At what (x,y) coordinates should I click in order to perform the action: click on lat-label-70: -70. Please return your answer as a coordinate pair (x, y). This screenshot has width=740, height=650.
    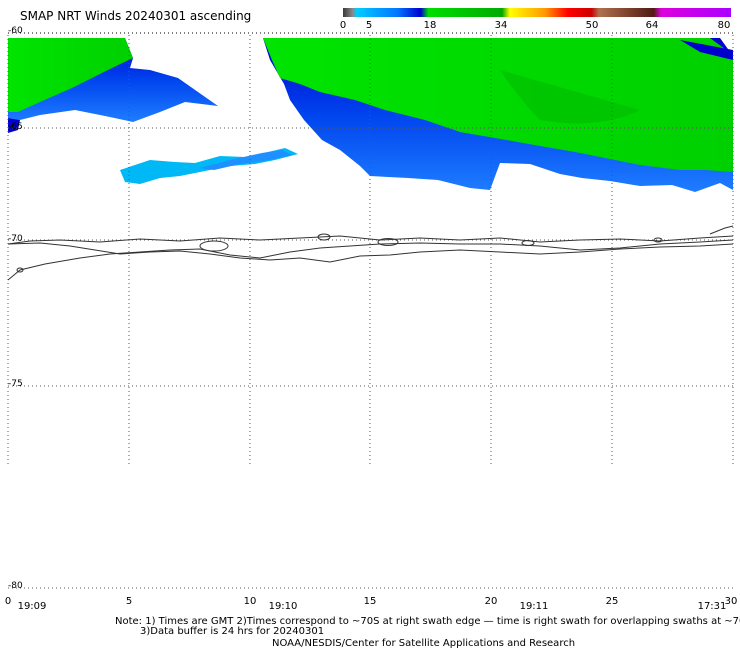
    Looking at the image, I should click on (15, 239).